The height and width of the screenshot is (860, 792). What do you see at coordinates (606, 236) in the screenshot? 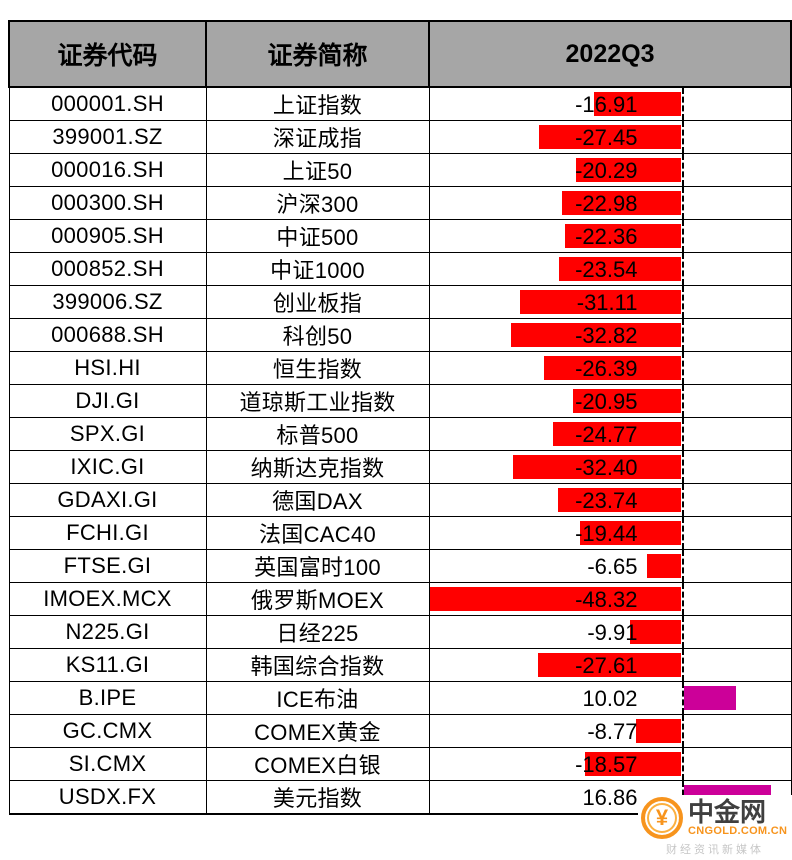
I see `value-label: -22.36` at bounding box center [606, 236].